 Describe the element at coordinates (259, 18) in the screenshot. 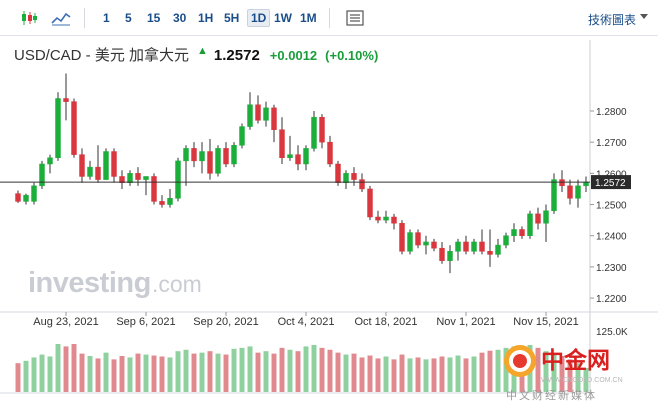

I see `period-1d: 1D` at that location.